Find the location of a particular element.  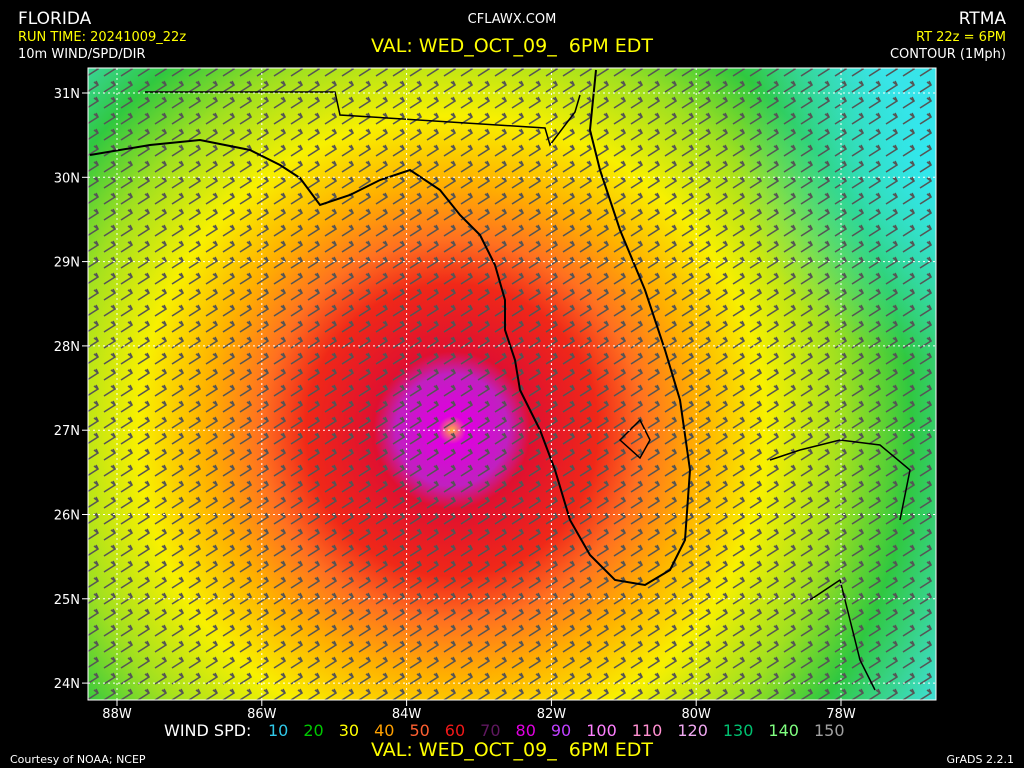

lat-label: 25N is located at coordinates (67, 600).